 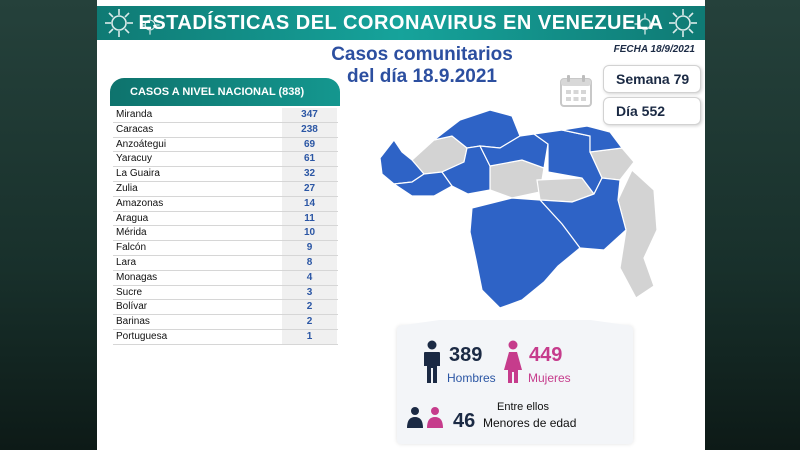 I want to click on table-row: Falcón 9, so click(x=225, y=248).